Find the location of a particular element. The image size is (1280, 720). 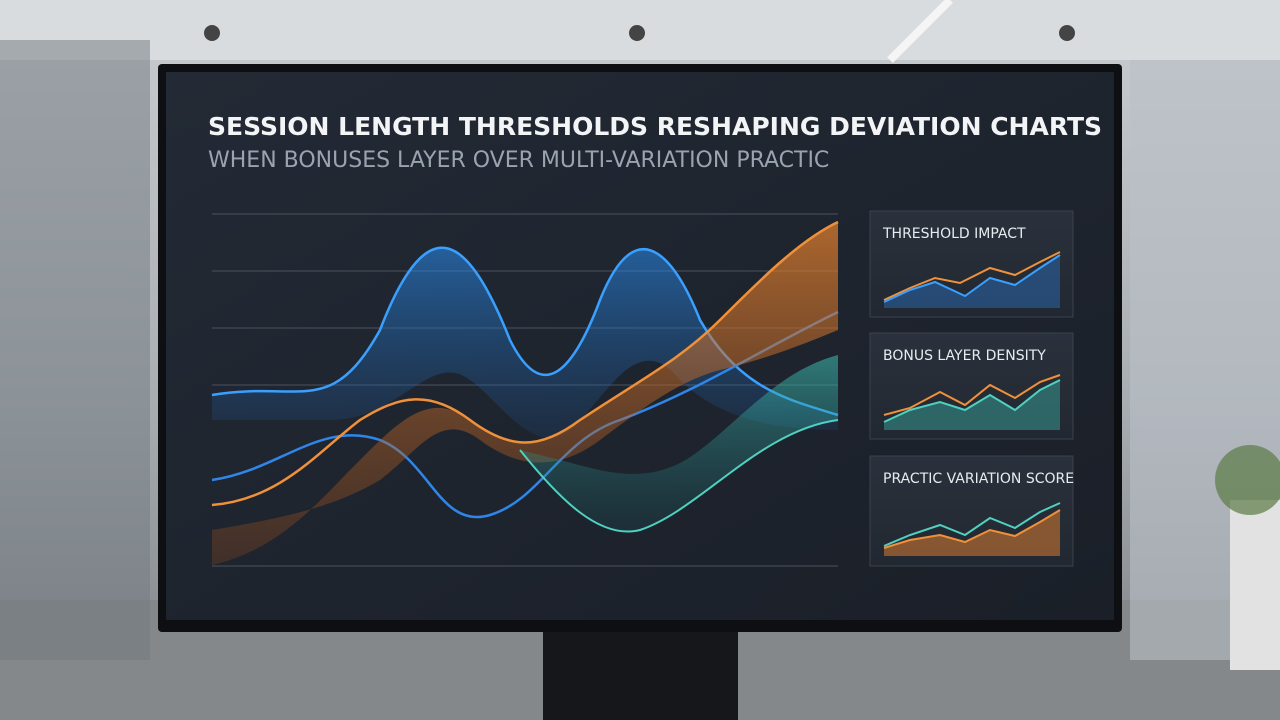

panel: THRESHOLD IMPACT is located at coordinates (971, 264).